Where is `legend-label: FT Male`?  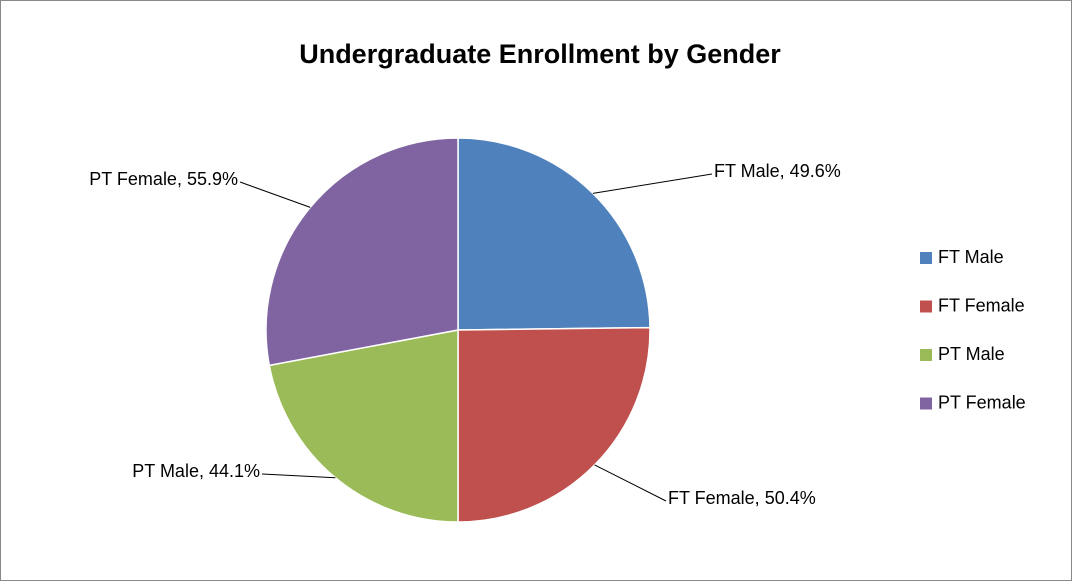
legend-label: FT Male is located at coordinates (971, 257).